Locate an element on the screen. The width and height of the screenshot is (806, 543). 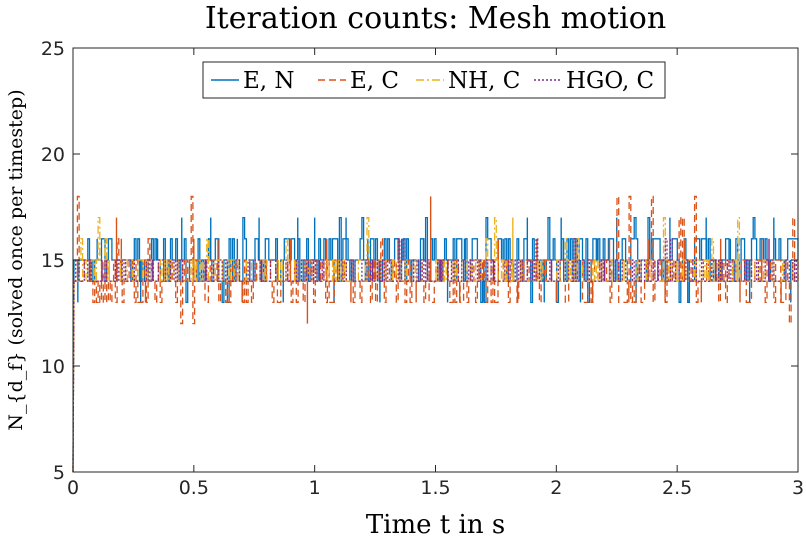
y-tick-label: 15 is located at coordinates (53, 261).